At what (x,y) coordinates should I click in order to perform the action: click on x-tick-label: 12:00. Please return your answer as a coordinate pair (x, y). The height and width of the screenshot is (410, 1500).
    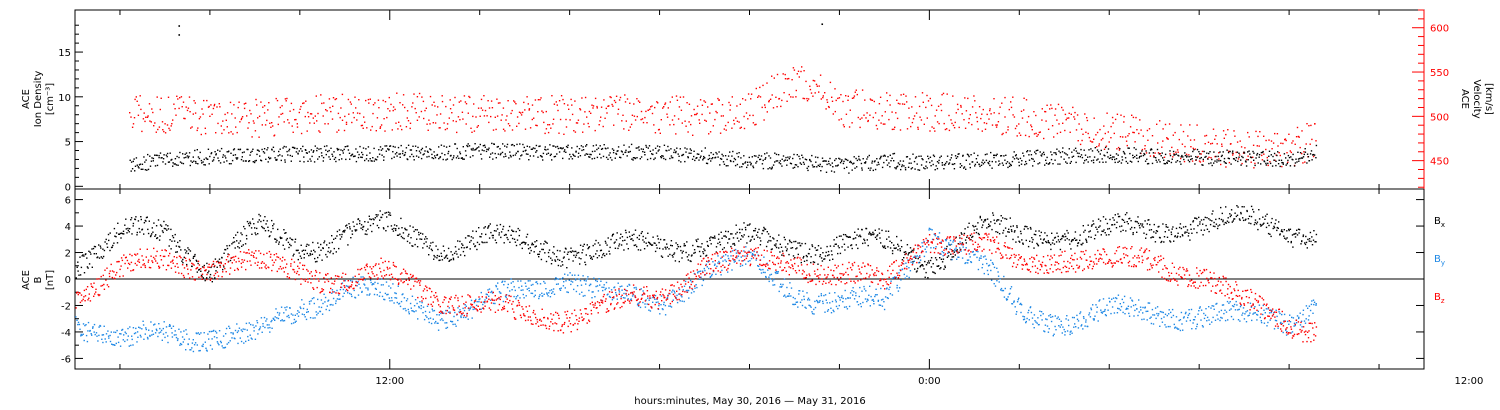
    Looking at the image, I should click on (1469, 381).